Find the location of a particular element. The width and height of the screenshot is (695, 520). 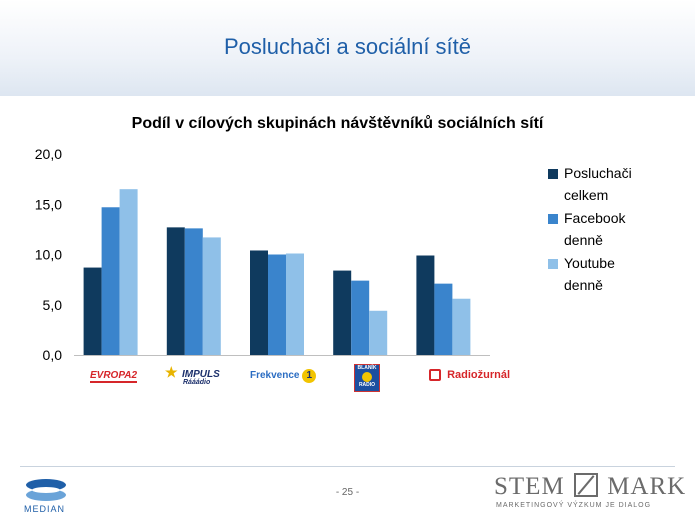

logo-impuls-sub: Rááádio is located at coordinates (197, 382).